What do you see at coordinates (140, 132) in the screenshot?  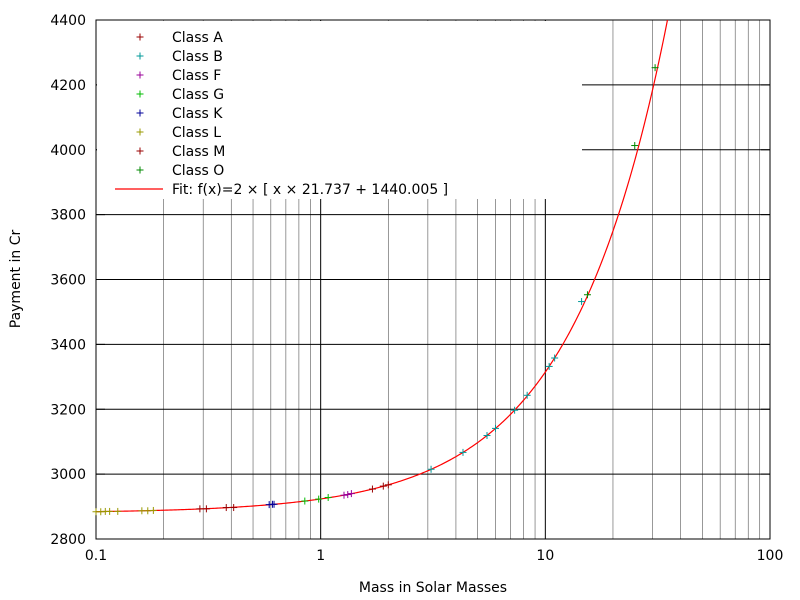 I see `legend-marker-class-l` at bounding box center [140, 132].